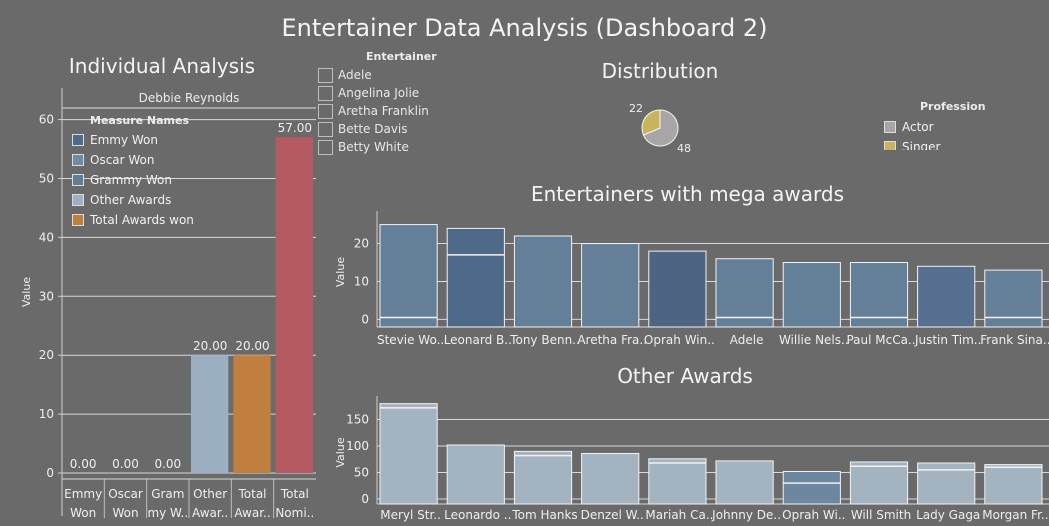 Image resolution: width=1049 pixels, height=526 pixels. I want to click on legend-item-actor: Actor, so click(935, 127).